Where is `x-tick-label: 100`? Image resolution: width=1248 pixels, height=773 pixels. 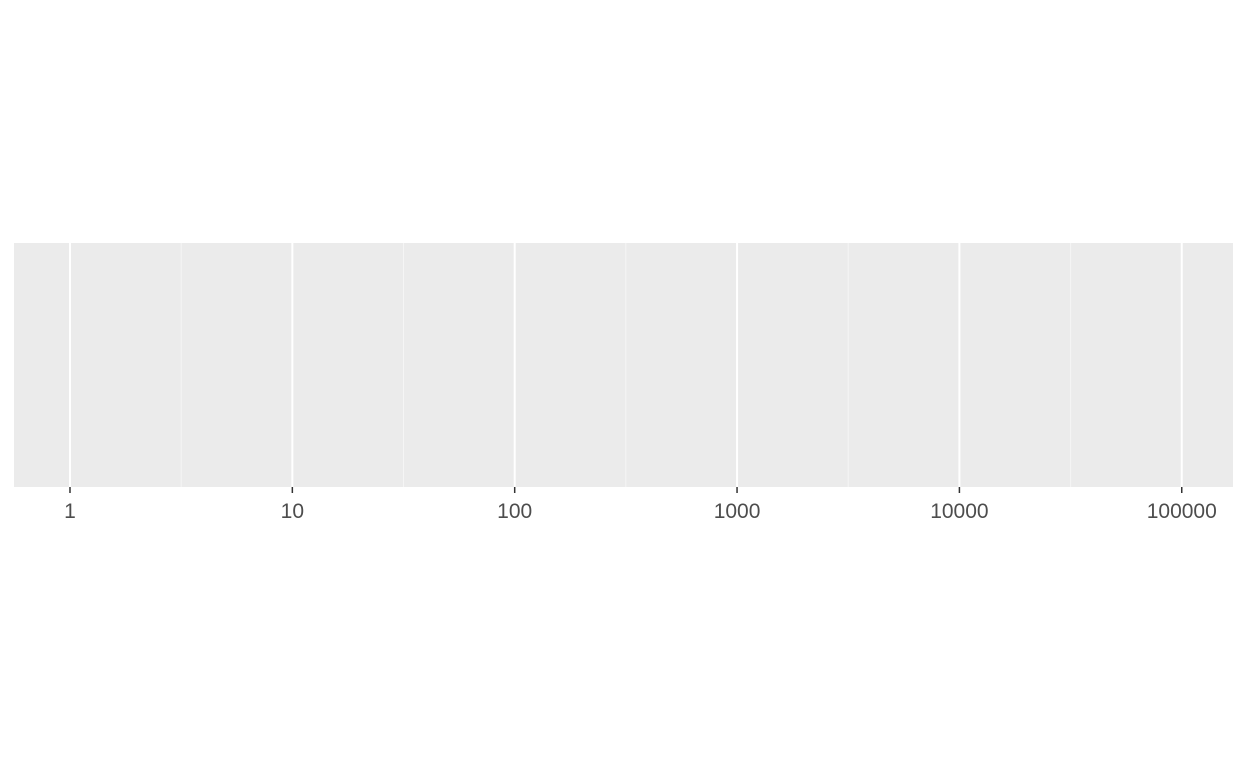 x-tick-label: 100 is located at coordinates (514, 511).